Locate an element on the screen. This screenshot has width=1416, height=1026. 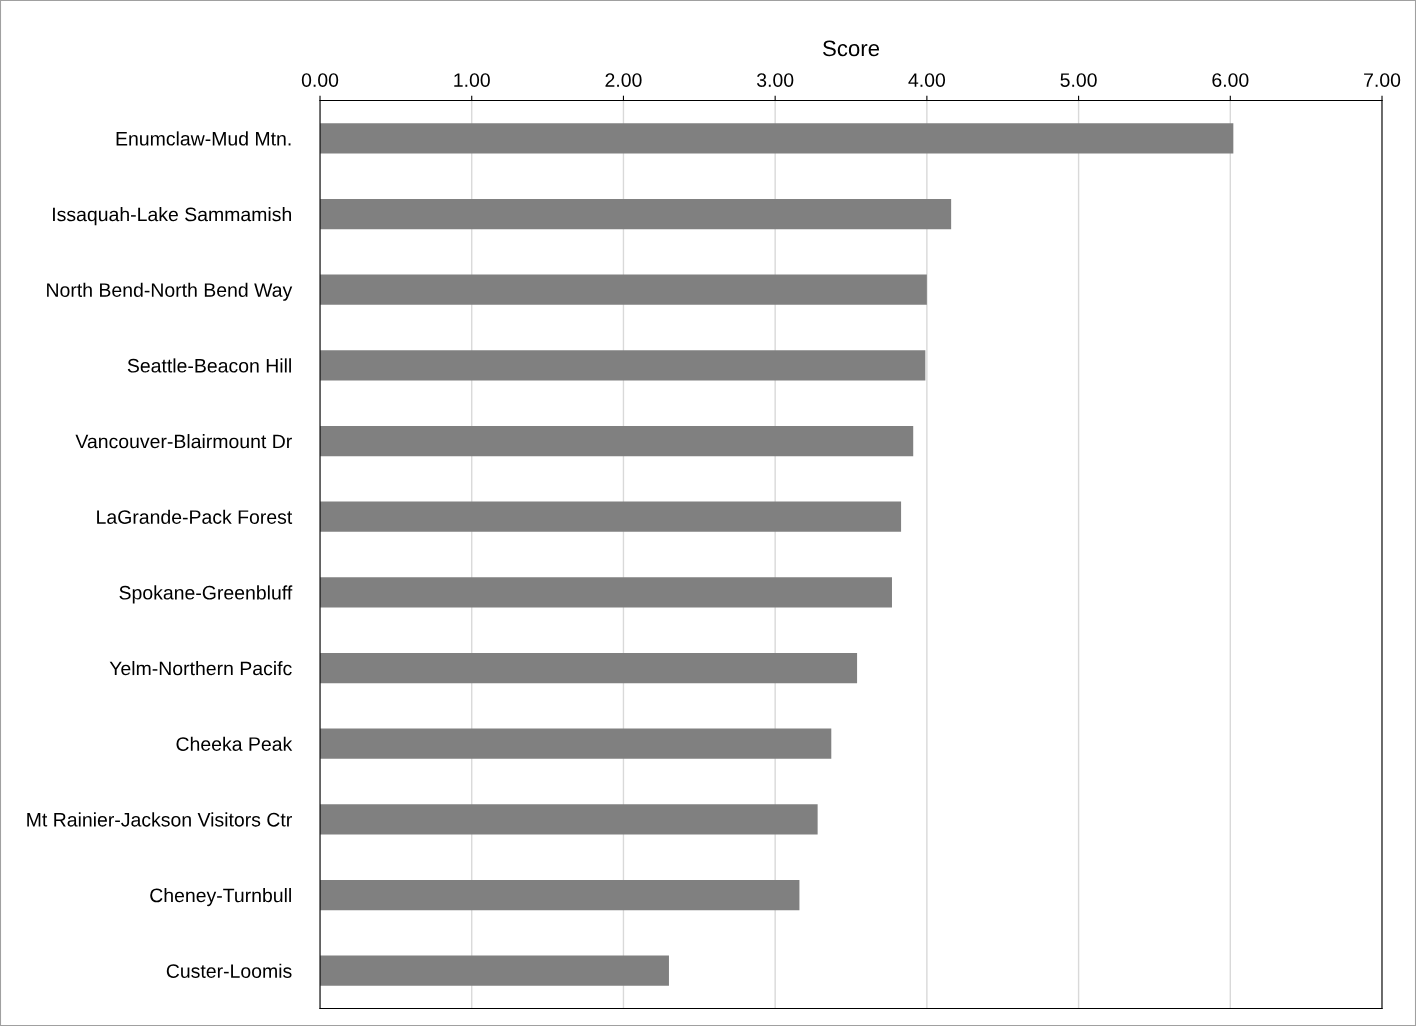
y-tick-label: Spokane-Greenbluff is located at coordinates (206, 594).